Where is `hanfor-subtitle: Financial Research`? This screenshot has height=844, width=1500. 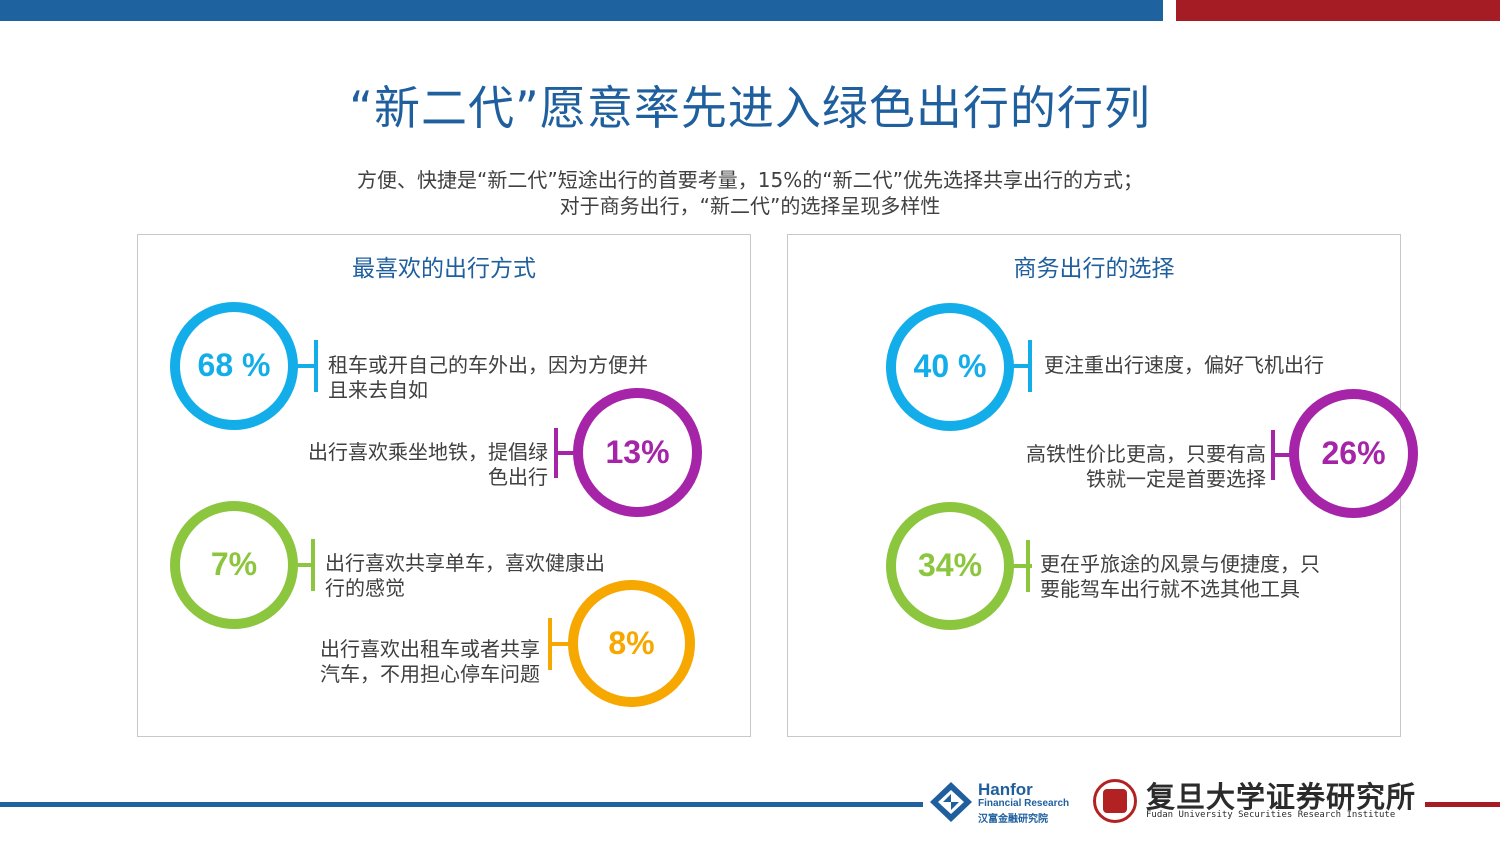 hanfor-subtitle: Financial Research is located at coordinates (1024, 803).